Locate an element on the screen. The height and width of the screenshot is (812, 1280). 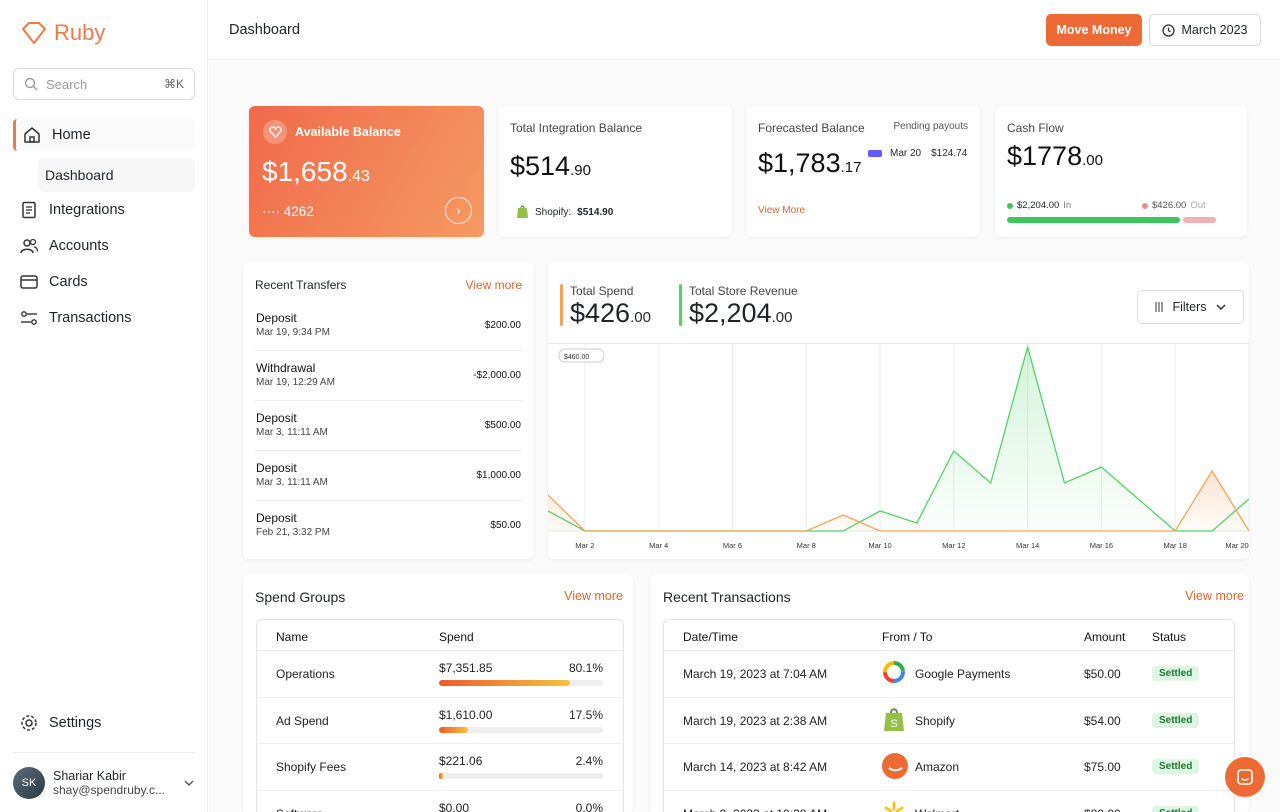
sidebar-item-label: Cards is located at coordinates (68, 282).